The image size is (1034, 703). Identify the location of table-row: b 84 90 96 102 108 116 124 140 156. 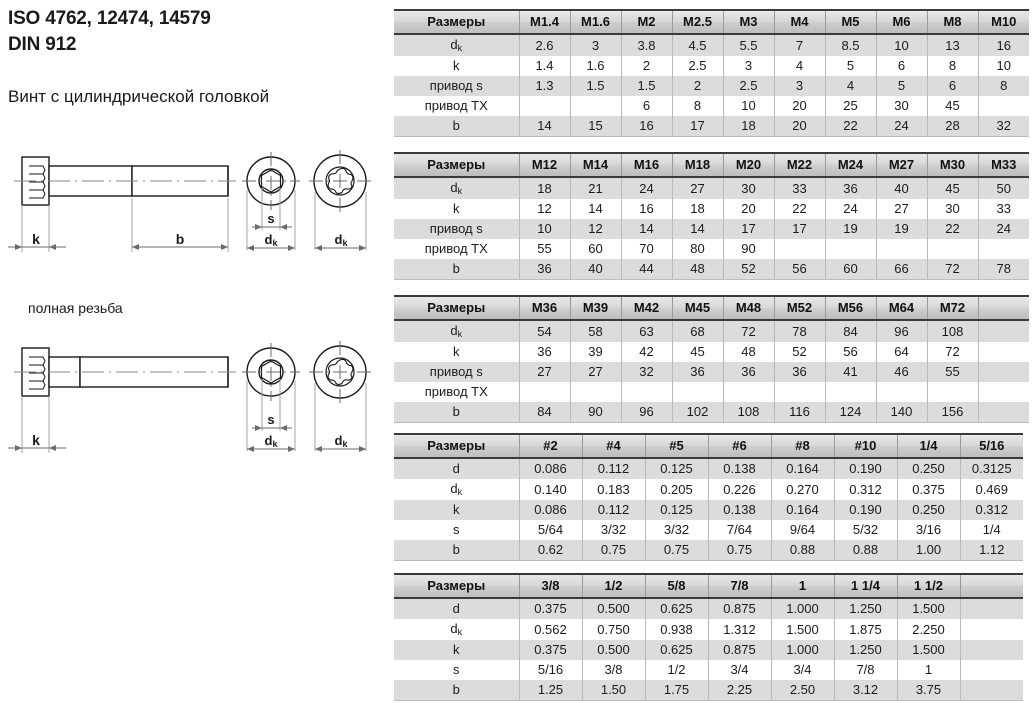
(711, 412).